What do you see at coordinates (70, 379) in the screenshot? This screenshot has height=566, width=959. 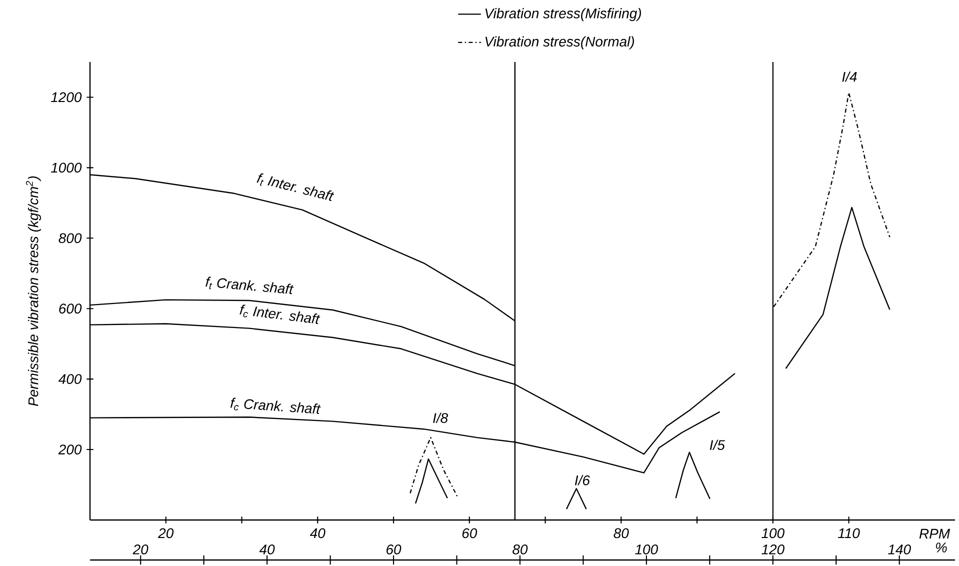 I see `y-tick-label: 400` at bounding box center [70, 379].